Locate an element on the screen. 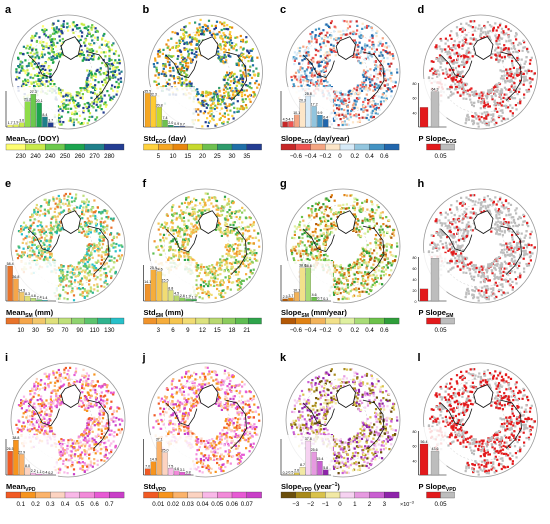 This screenshot has width=550, height=524. colorbar-tick-label: 10 is located at coordinates (20, 330).